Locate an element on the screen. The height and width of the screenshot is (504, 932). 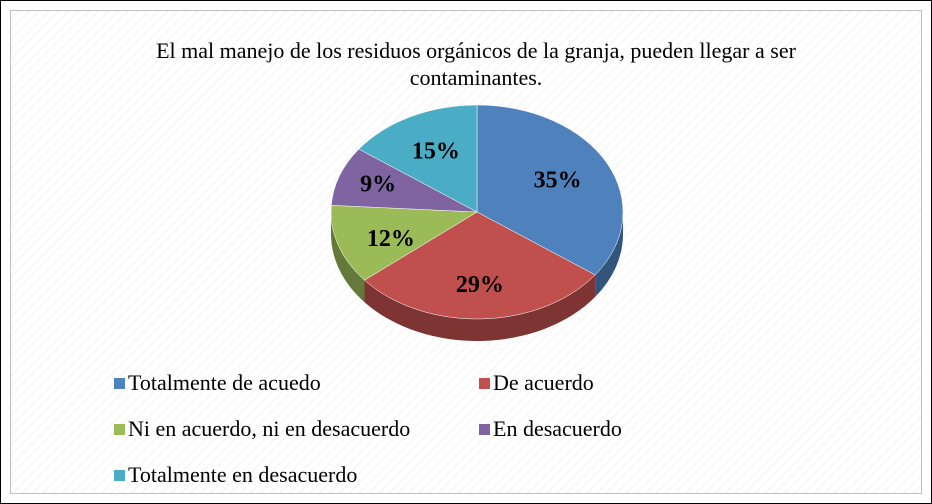
legend-item: En desacuerdo is located at coordinates (676, 429).